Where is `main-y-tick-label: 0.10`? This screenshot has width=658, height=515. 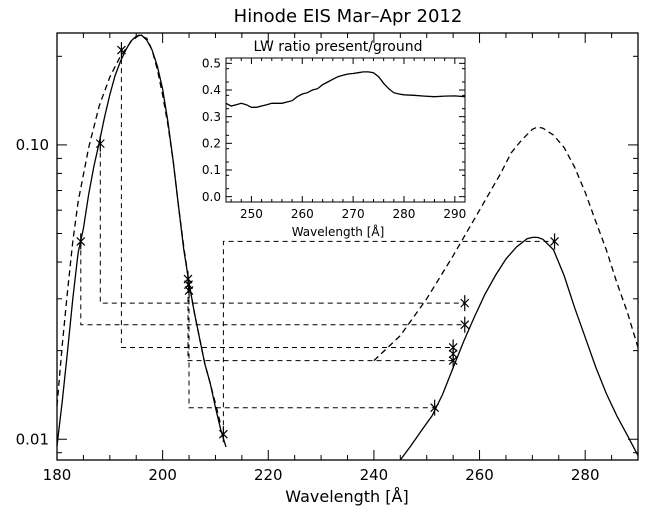
main-y-tick-label: 0.10 is located at coordinates (32, 145).